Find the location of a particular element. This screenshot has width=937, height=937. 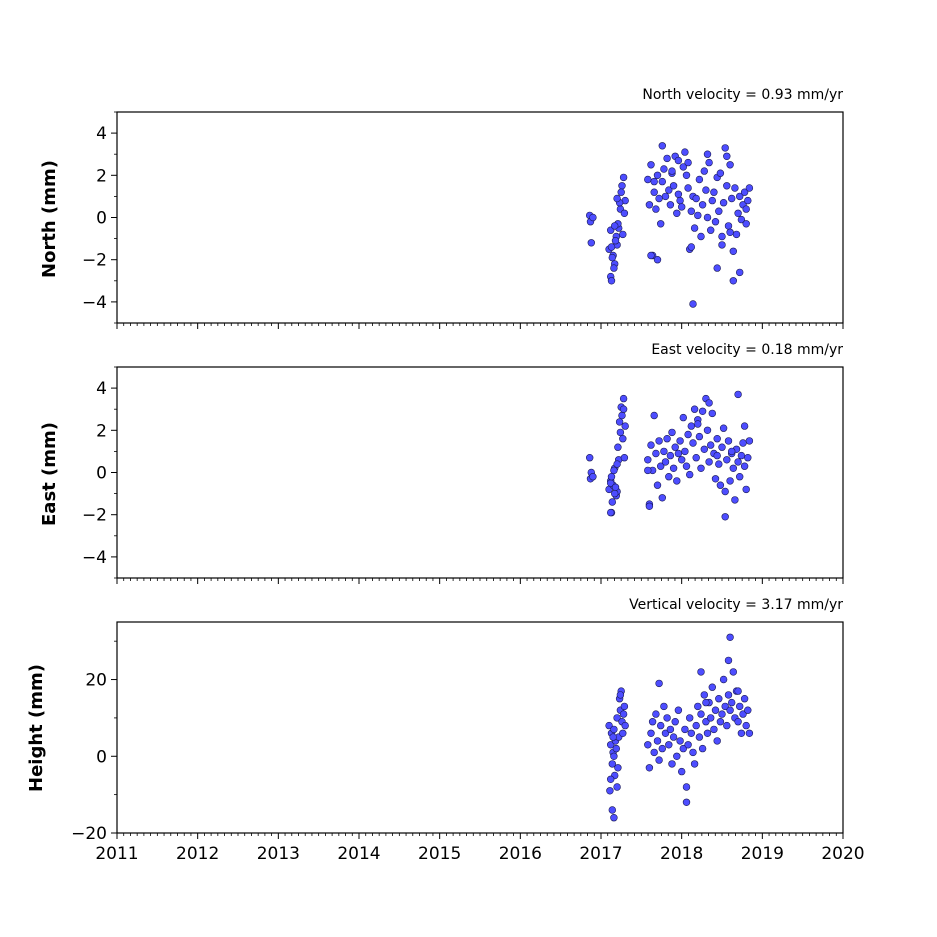

east-y-ticks: −4 −2 0 2 4 is located at coordinates (99, 472).